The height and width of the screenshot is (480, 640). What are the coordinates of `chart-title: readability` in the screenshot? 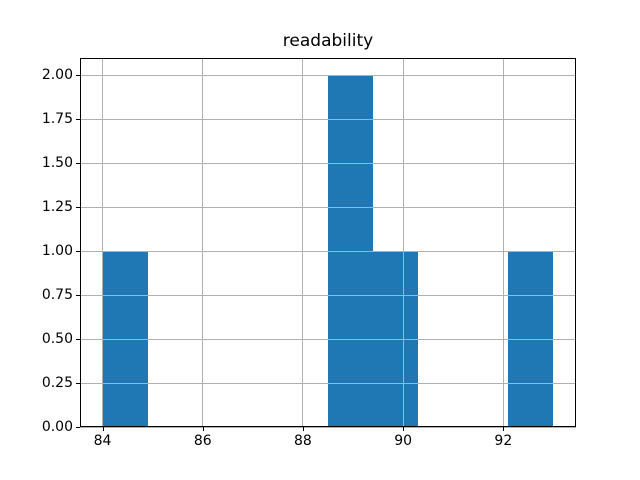 It's located at (328, 41).